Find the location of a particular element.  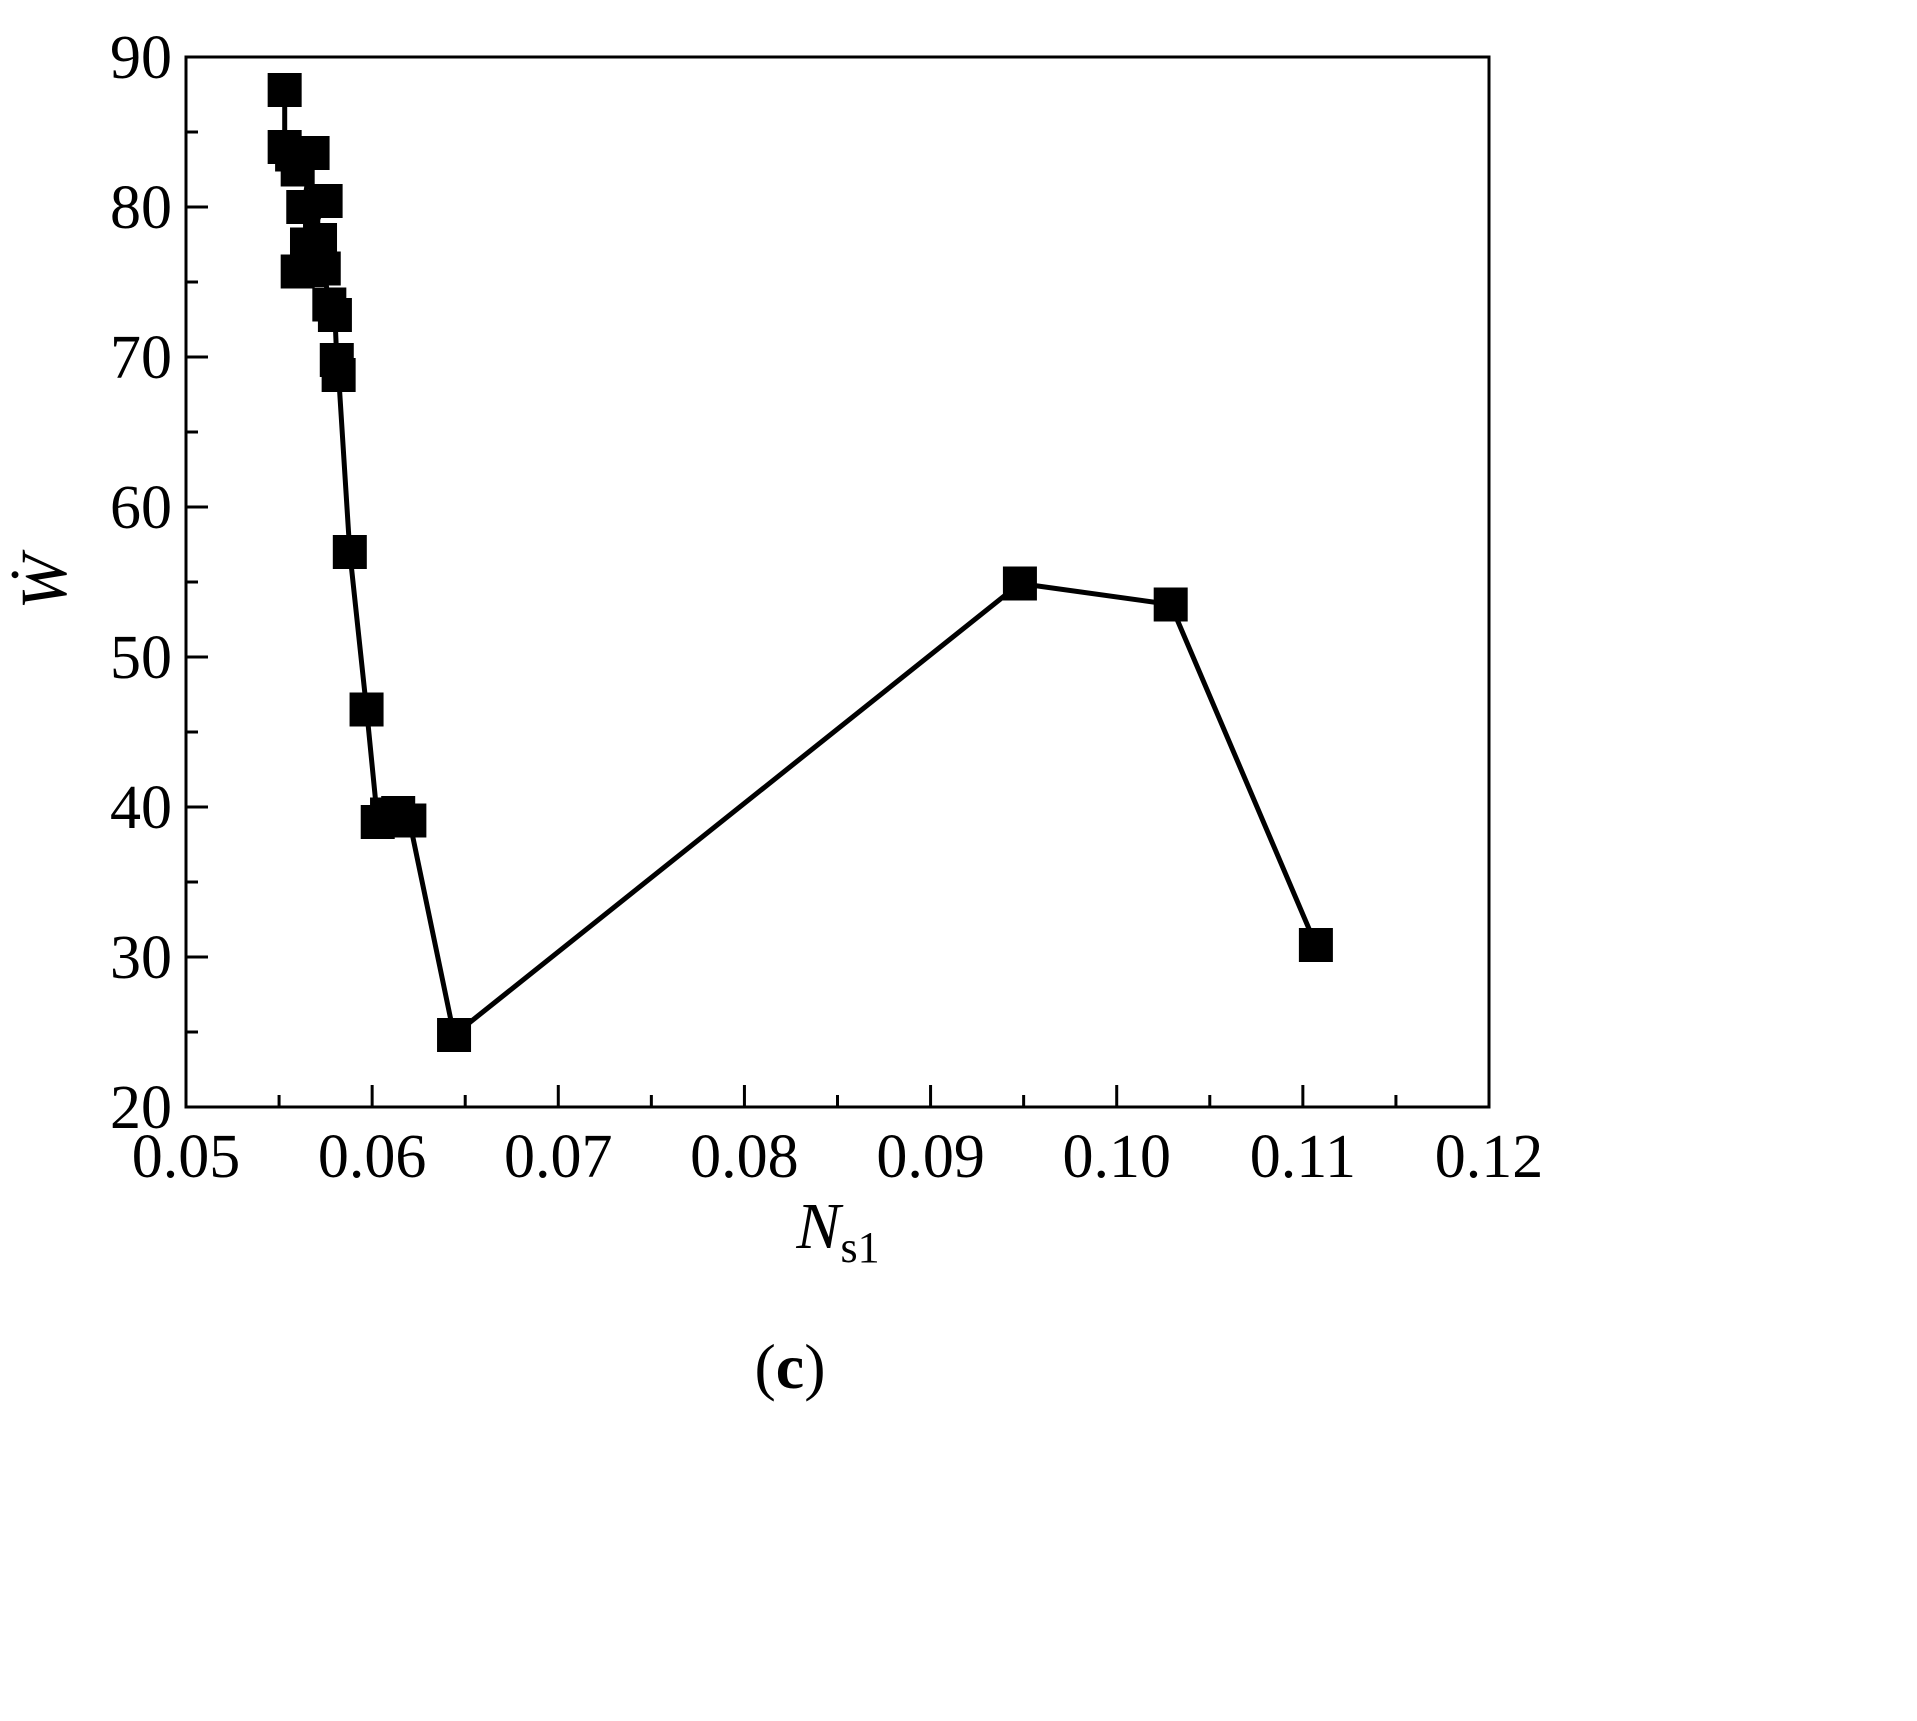

caption-open-paren: ( is located at coordinates (764, 1366).